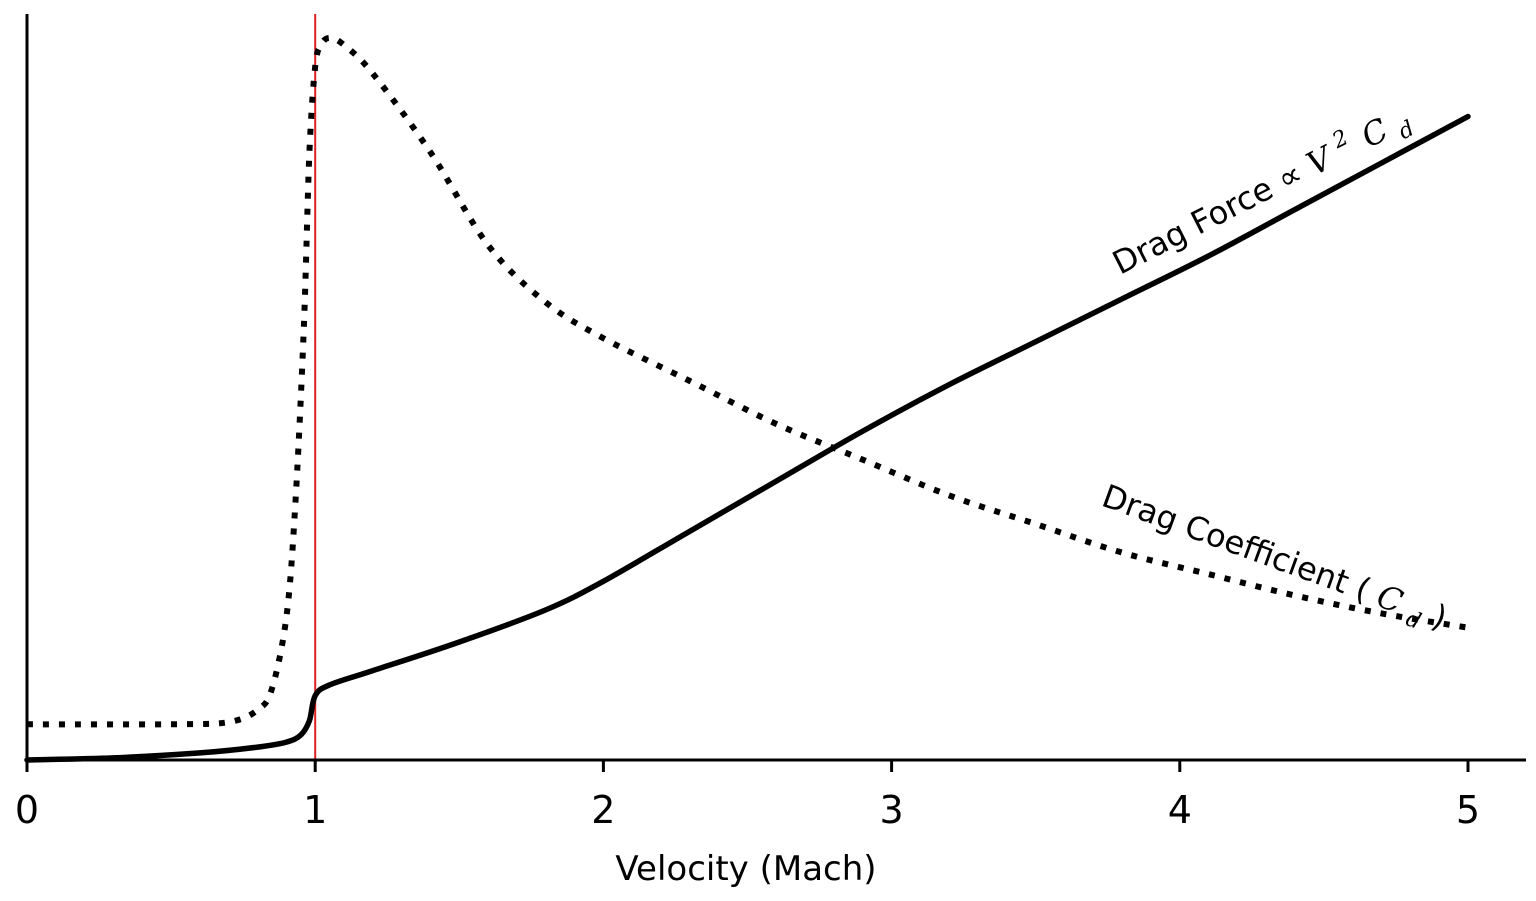 The width and height of the screenshot is (1536, 901). Describe the element at coordinates (747, 796) in the screenshot. I see `x-ticks: 0 1 2 3 4 5` at that location.